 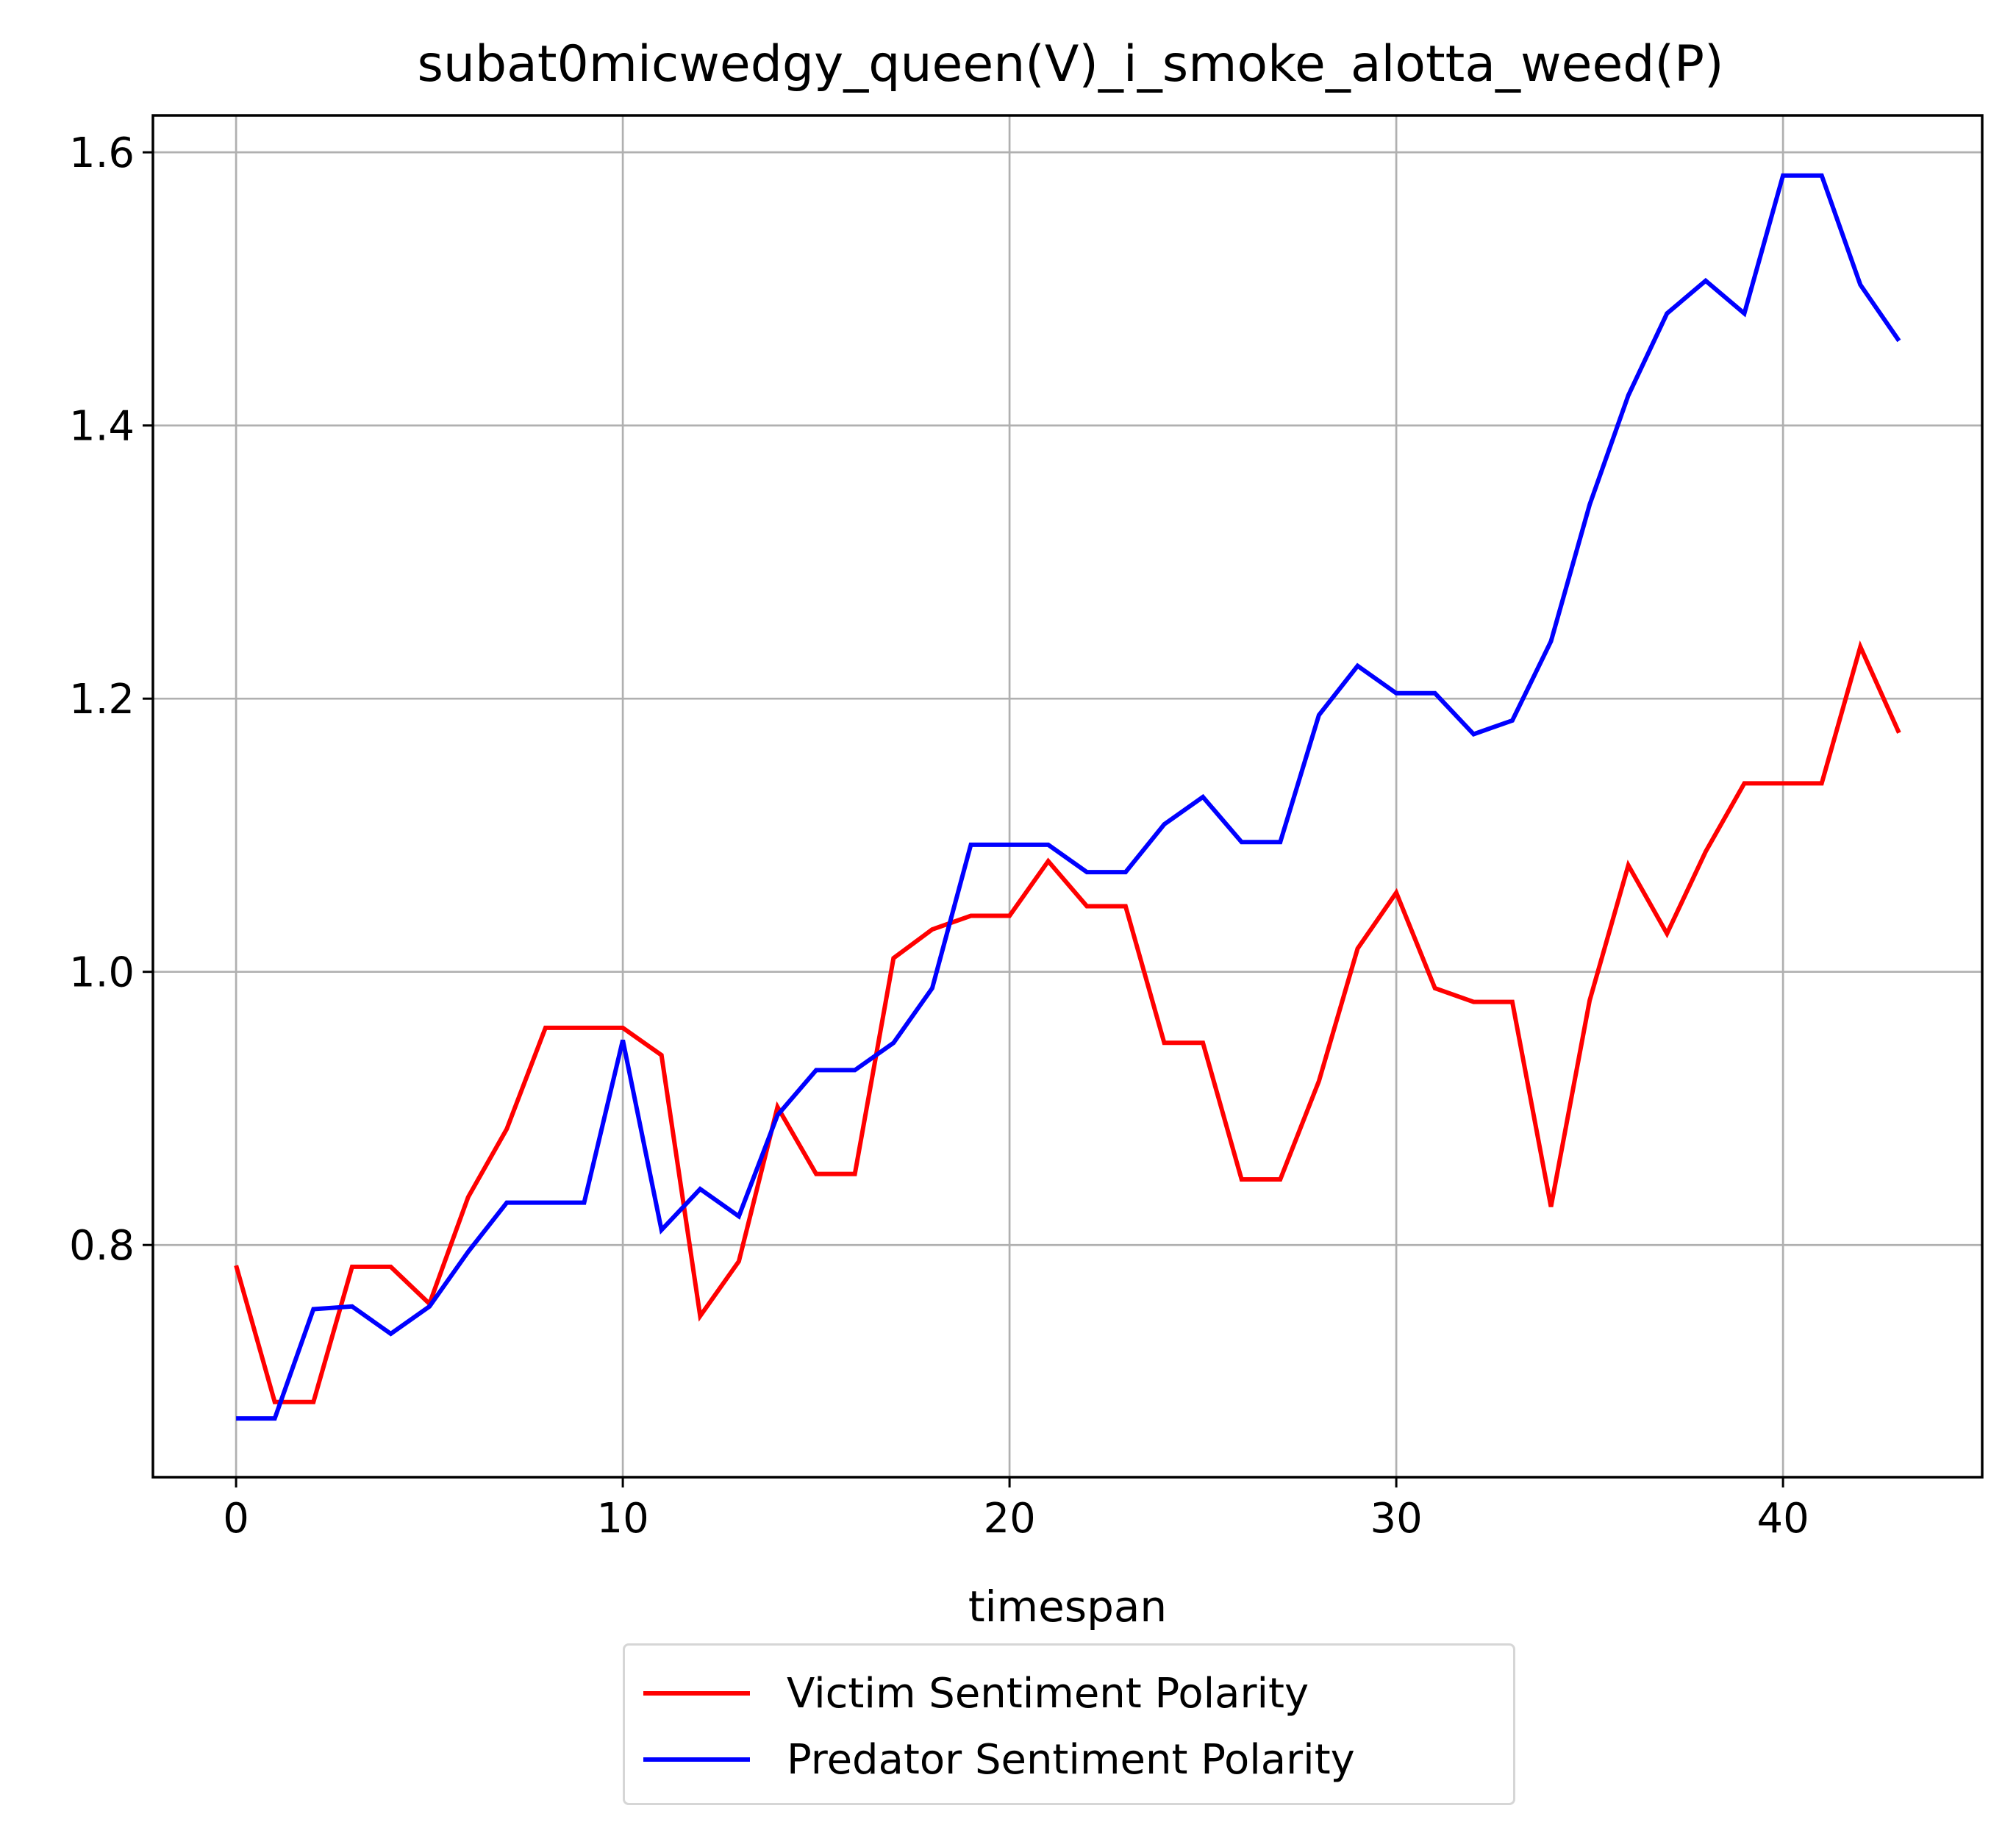 I want to click on x-tick-label: 10, so click(x=622, y=1519).